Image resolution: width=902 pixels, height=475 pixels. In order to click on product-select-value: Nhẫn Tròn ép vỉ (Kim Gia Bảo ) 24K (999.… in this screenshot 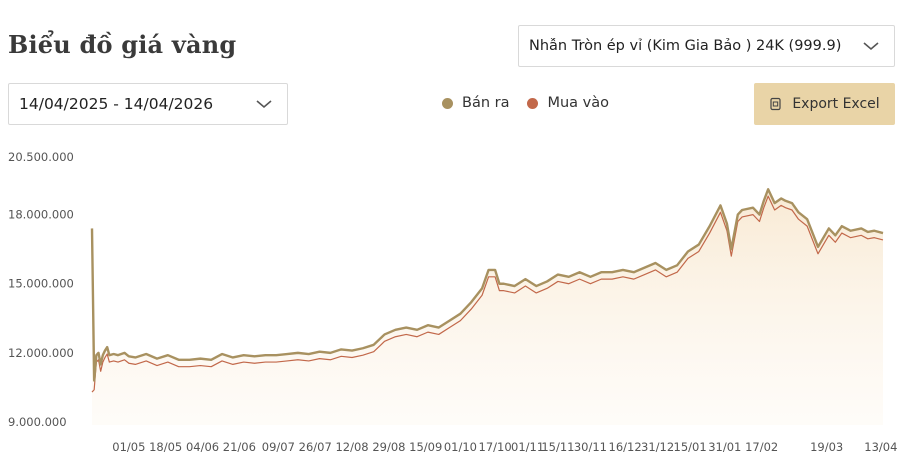, I will do `click(685, 46)`.